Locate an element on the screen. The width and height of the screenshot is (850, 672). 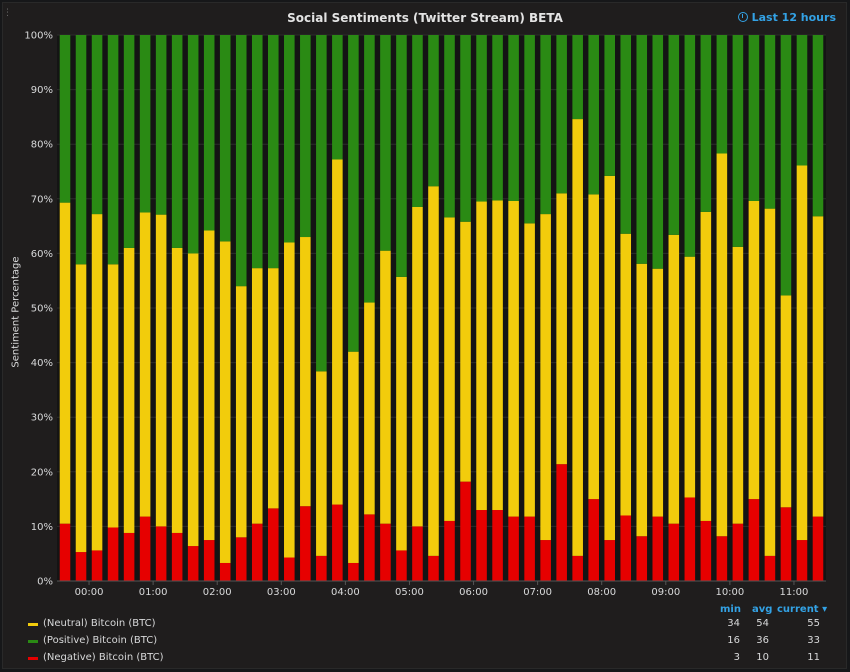
clock-icon is located at coordinates (742, 17).